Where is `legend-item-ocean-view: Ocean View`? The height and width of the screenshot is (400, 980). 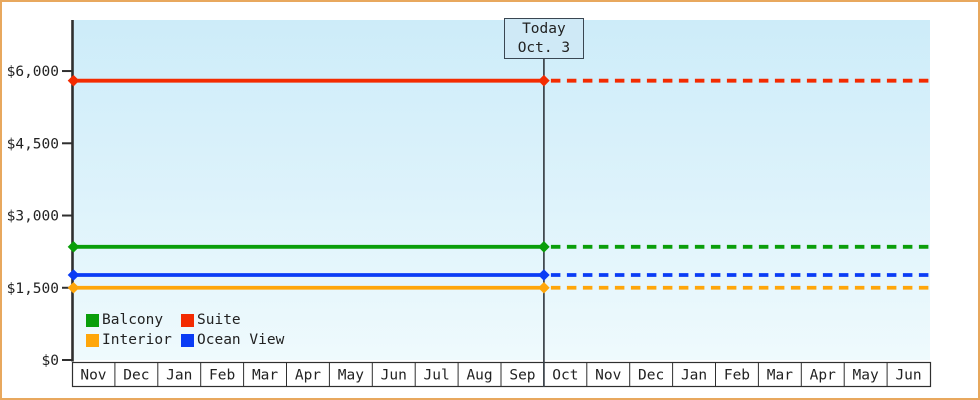 legend-item-ocean-view: Ocean View is located at coordinates (232, 340).